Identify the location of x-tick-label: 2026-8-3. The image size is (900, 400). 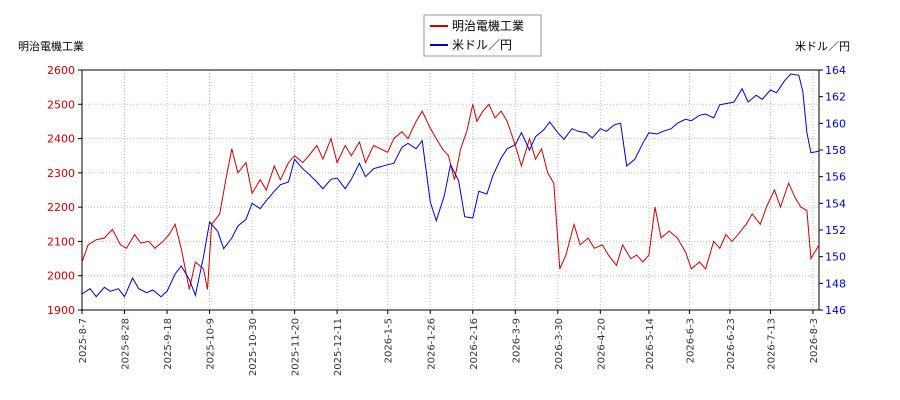
(814, 340).